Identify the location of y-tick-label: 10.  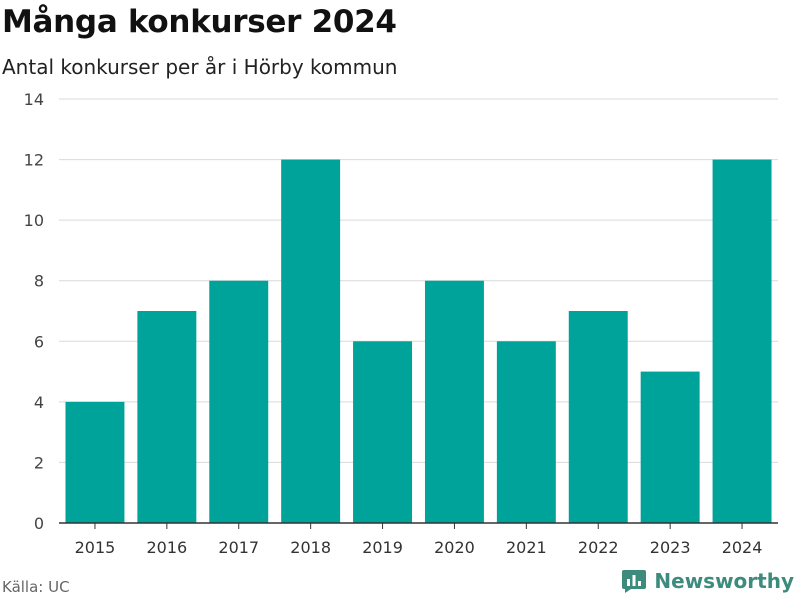
(34, 220).